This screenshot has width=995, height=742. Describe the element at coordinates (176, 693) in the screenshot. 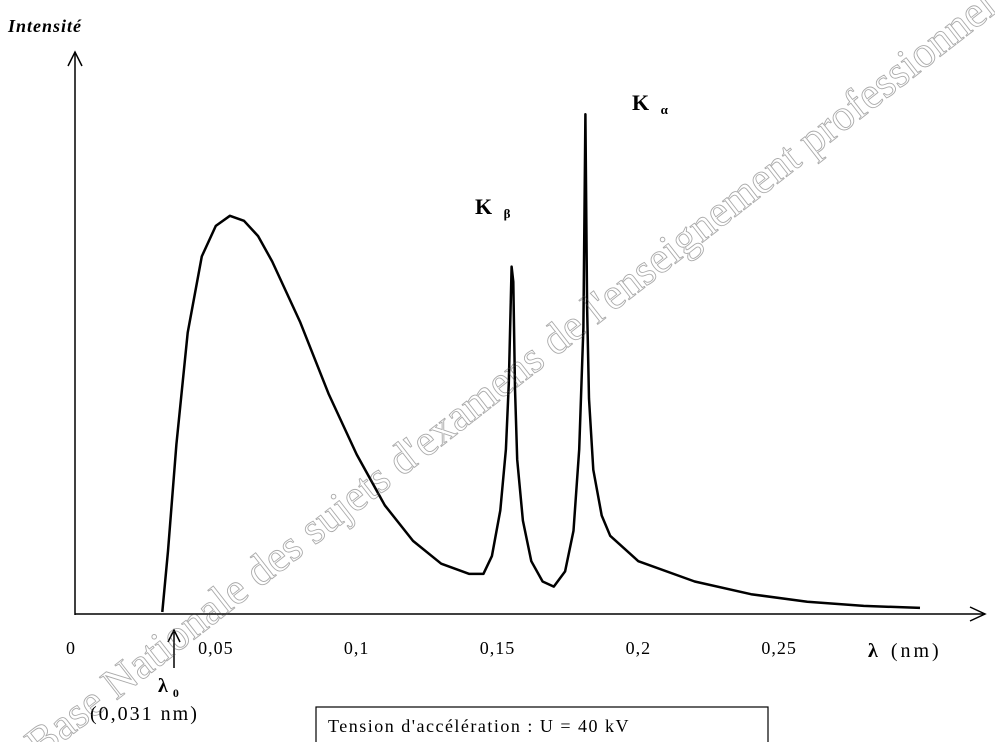

I see `lambda0-subscript: 0` at that location.